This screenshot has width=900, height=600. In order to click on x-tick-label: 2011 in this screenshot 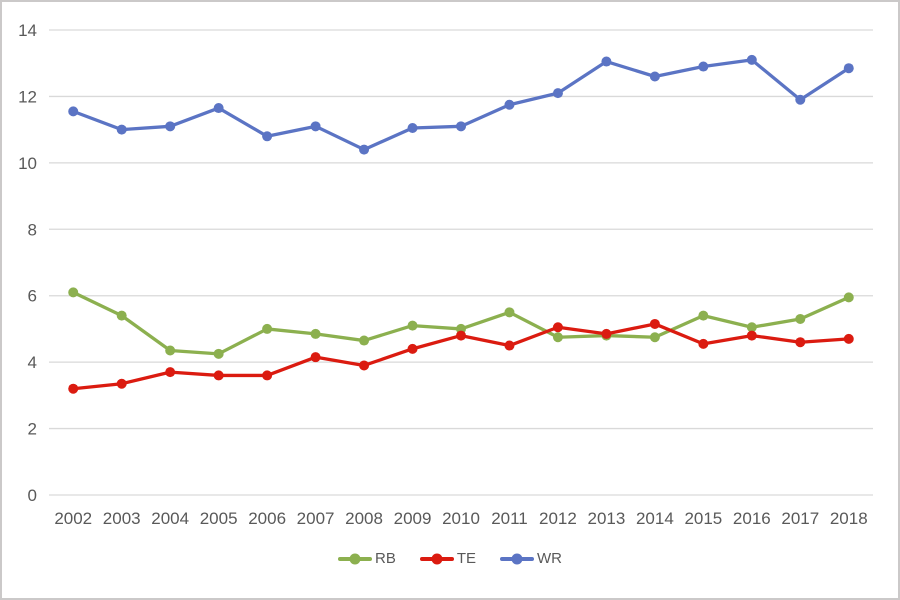, I will do `click(509, 518)`.